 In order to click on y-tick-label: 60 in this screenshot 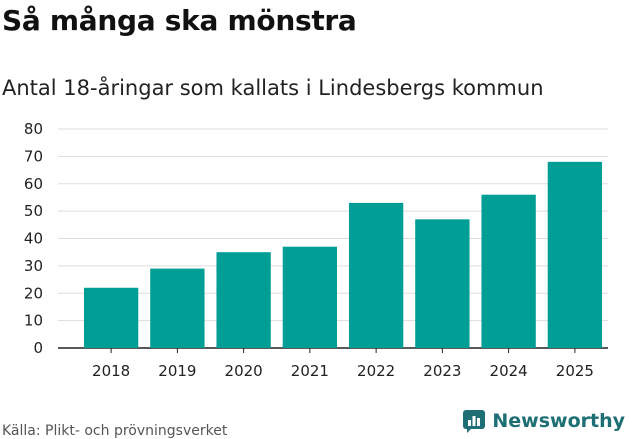, I will do `click(33, 184)`.